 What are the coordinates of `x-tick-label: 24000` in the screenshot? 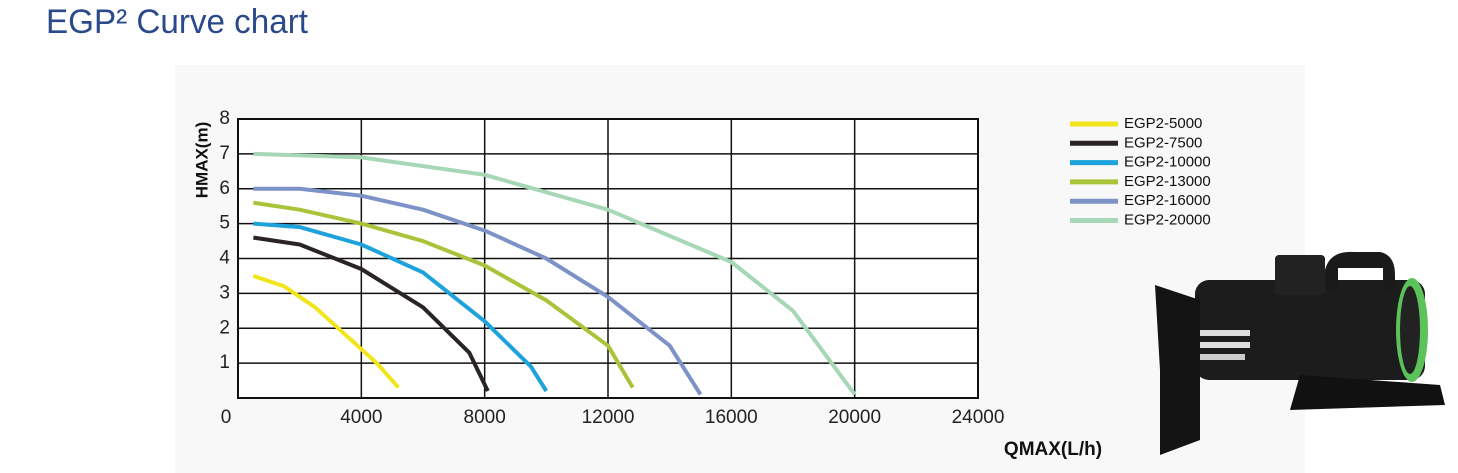 It's located at (978, 417).